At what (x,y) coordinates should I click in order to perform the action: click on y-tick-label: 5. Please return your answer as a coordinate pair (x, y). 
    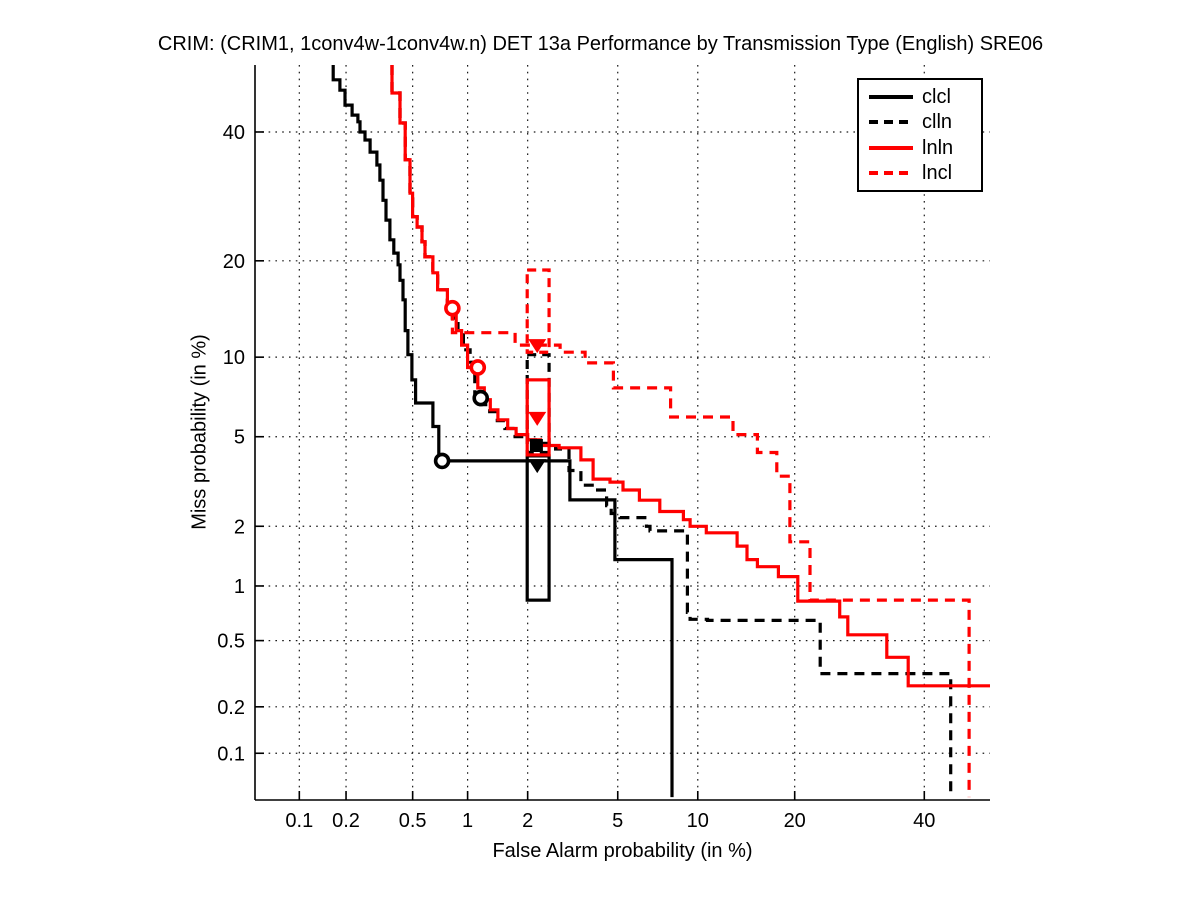
    Looking at the image, I should click on (239, 438).